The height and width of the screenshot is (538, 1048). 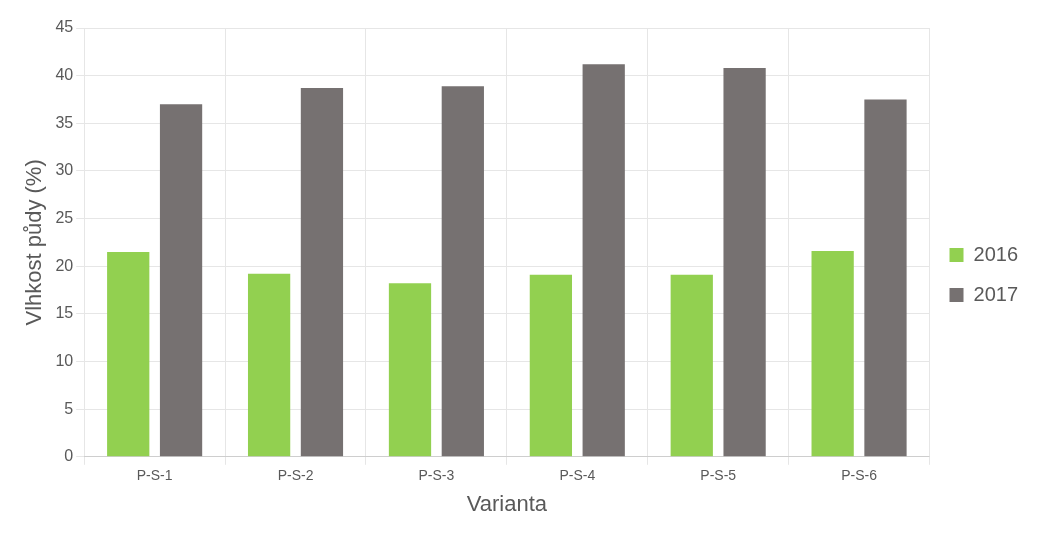 What do you see at coordinates (64, 360) in the screenshot?
I see `y-tick-label: 10` at bounding box center [64, 360].